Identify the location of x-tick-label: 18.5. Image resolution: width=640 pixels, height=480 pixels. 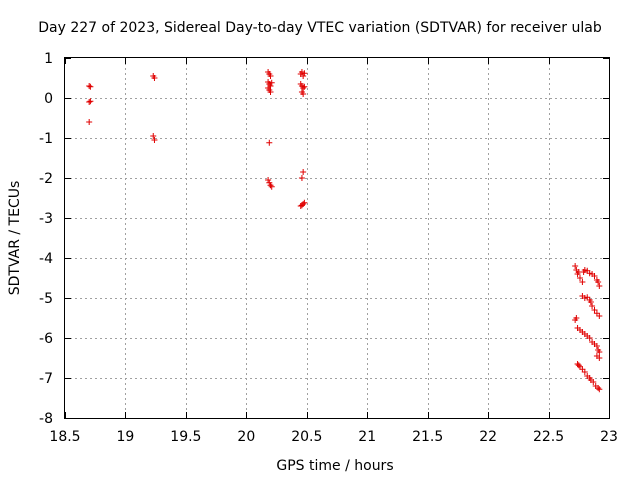
(64, 437).